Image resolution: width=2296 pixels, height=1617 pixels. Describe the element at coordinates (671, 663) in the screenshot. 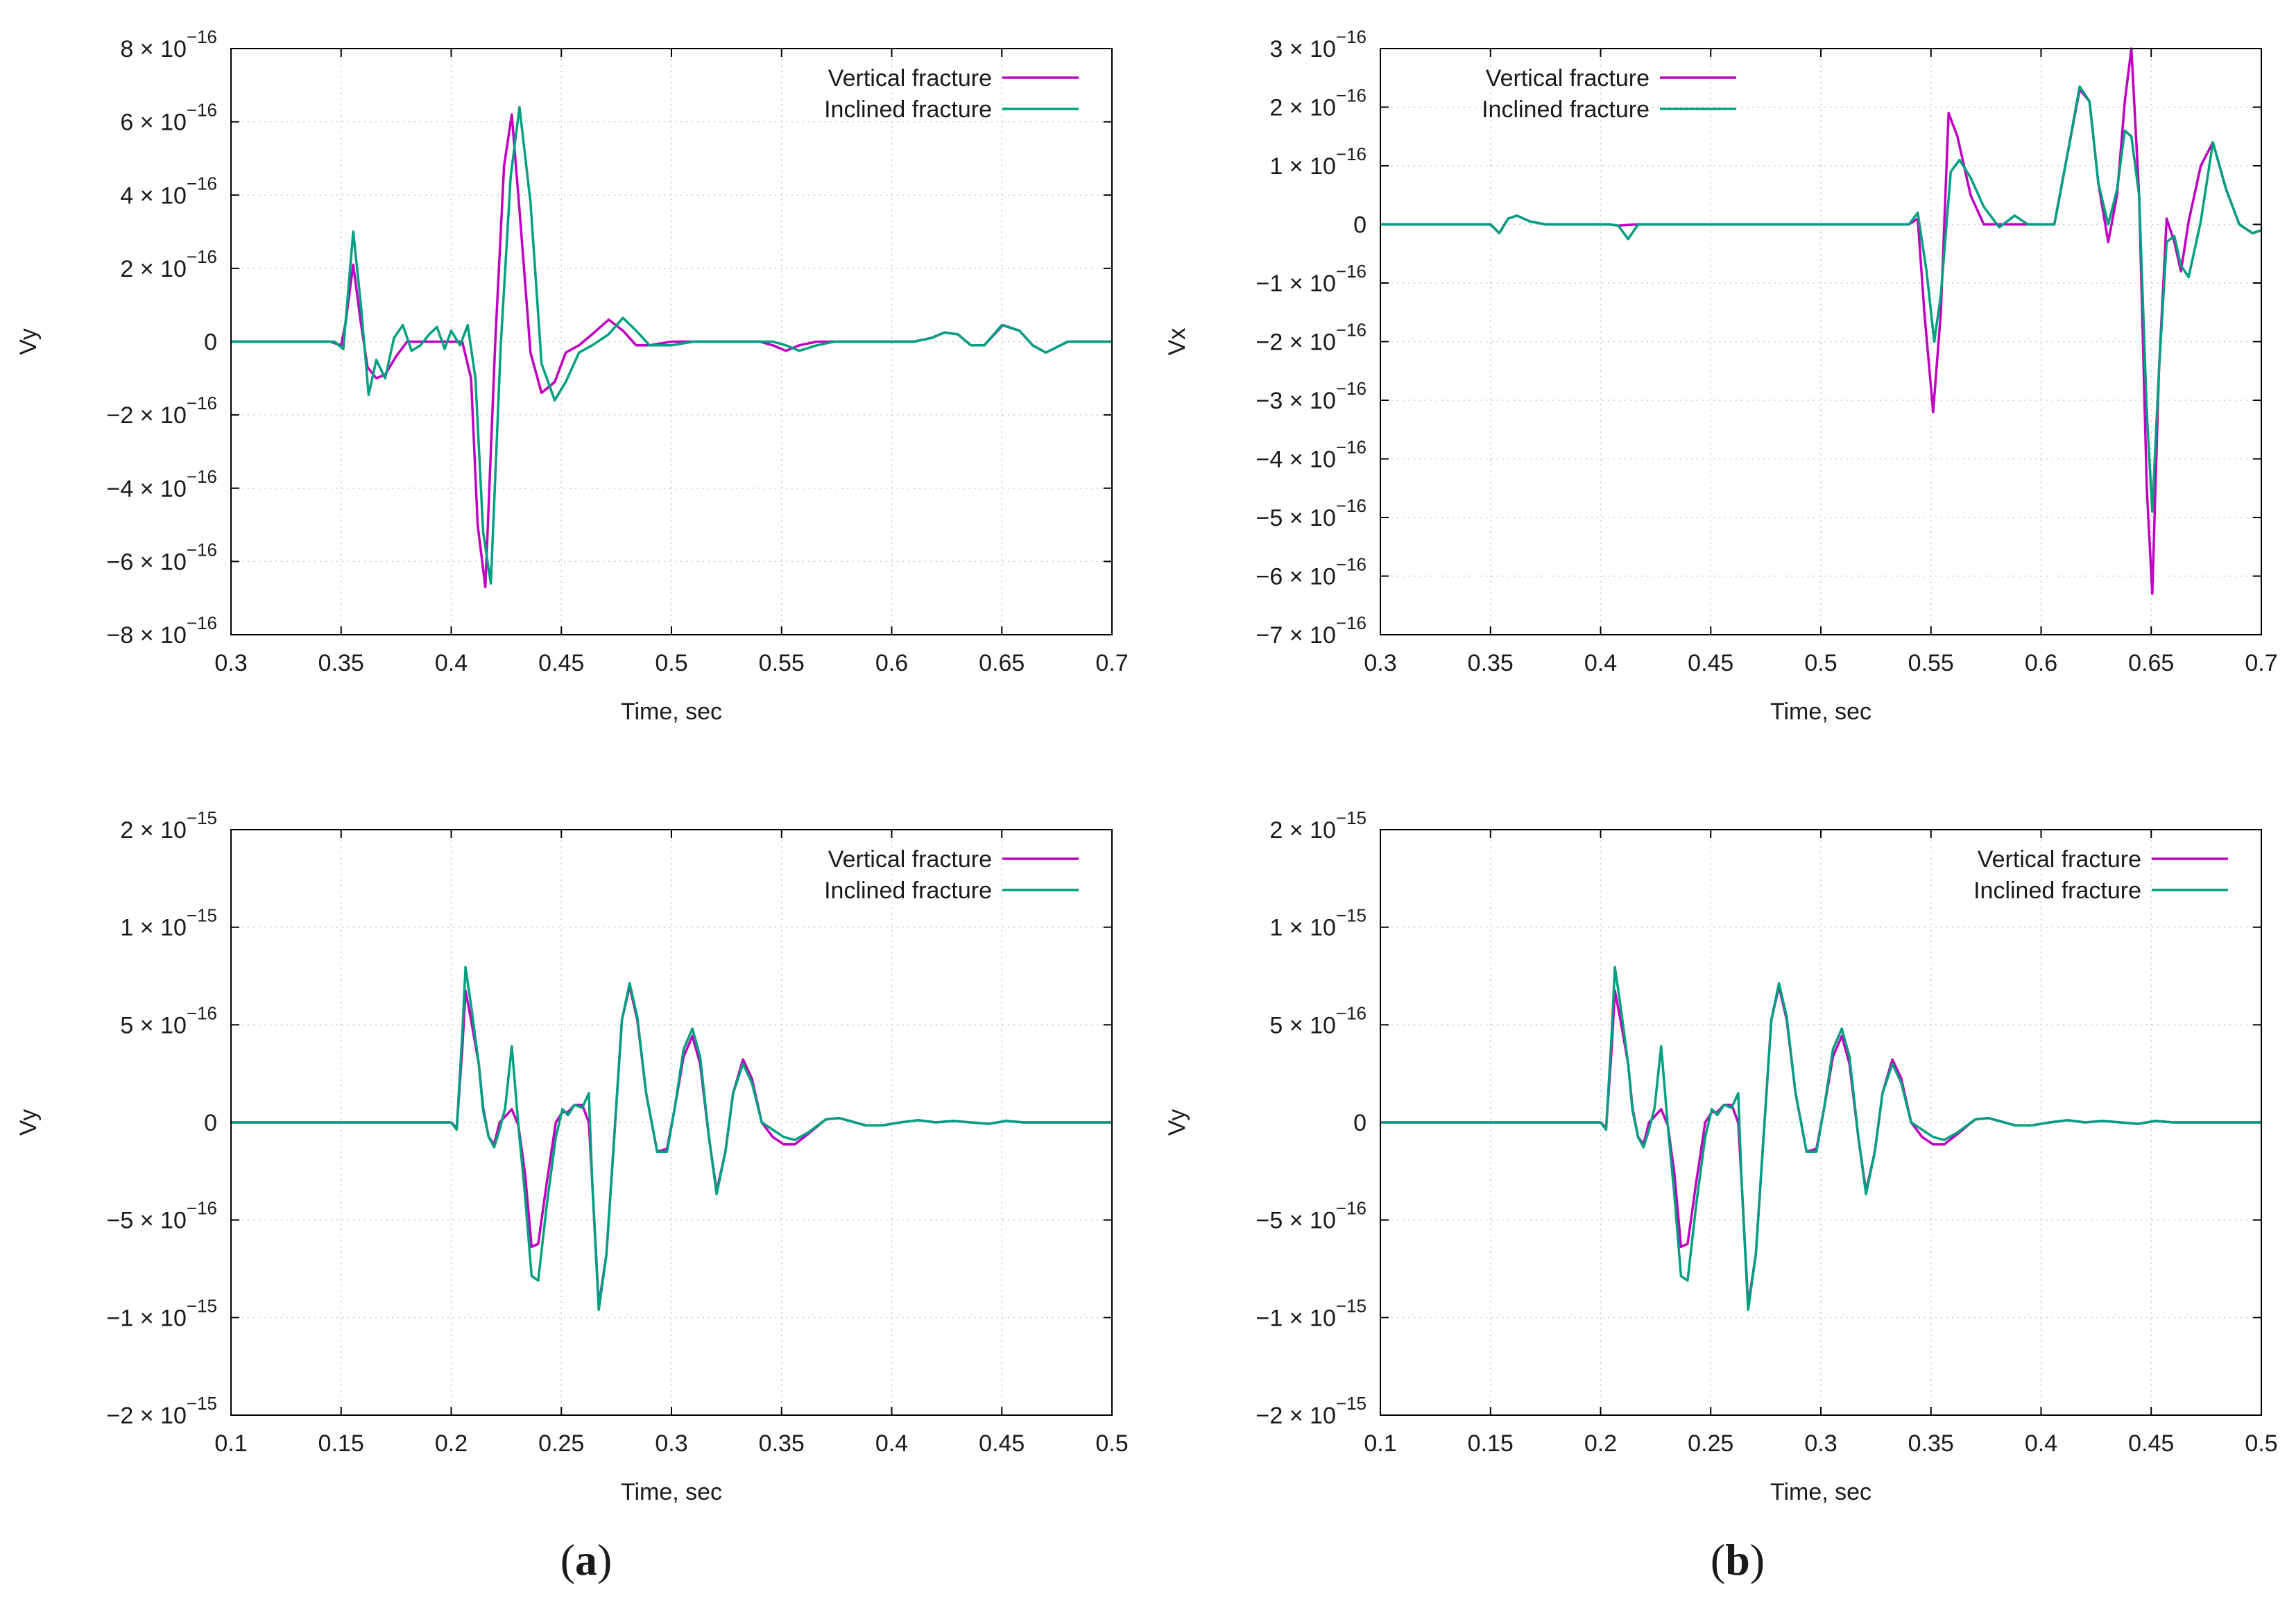

I see `x-tick-label: 0.5` at that location.